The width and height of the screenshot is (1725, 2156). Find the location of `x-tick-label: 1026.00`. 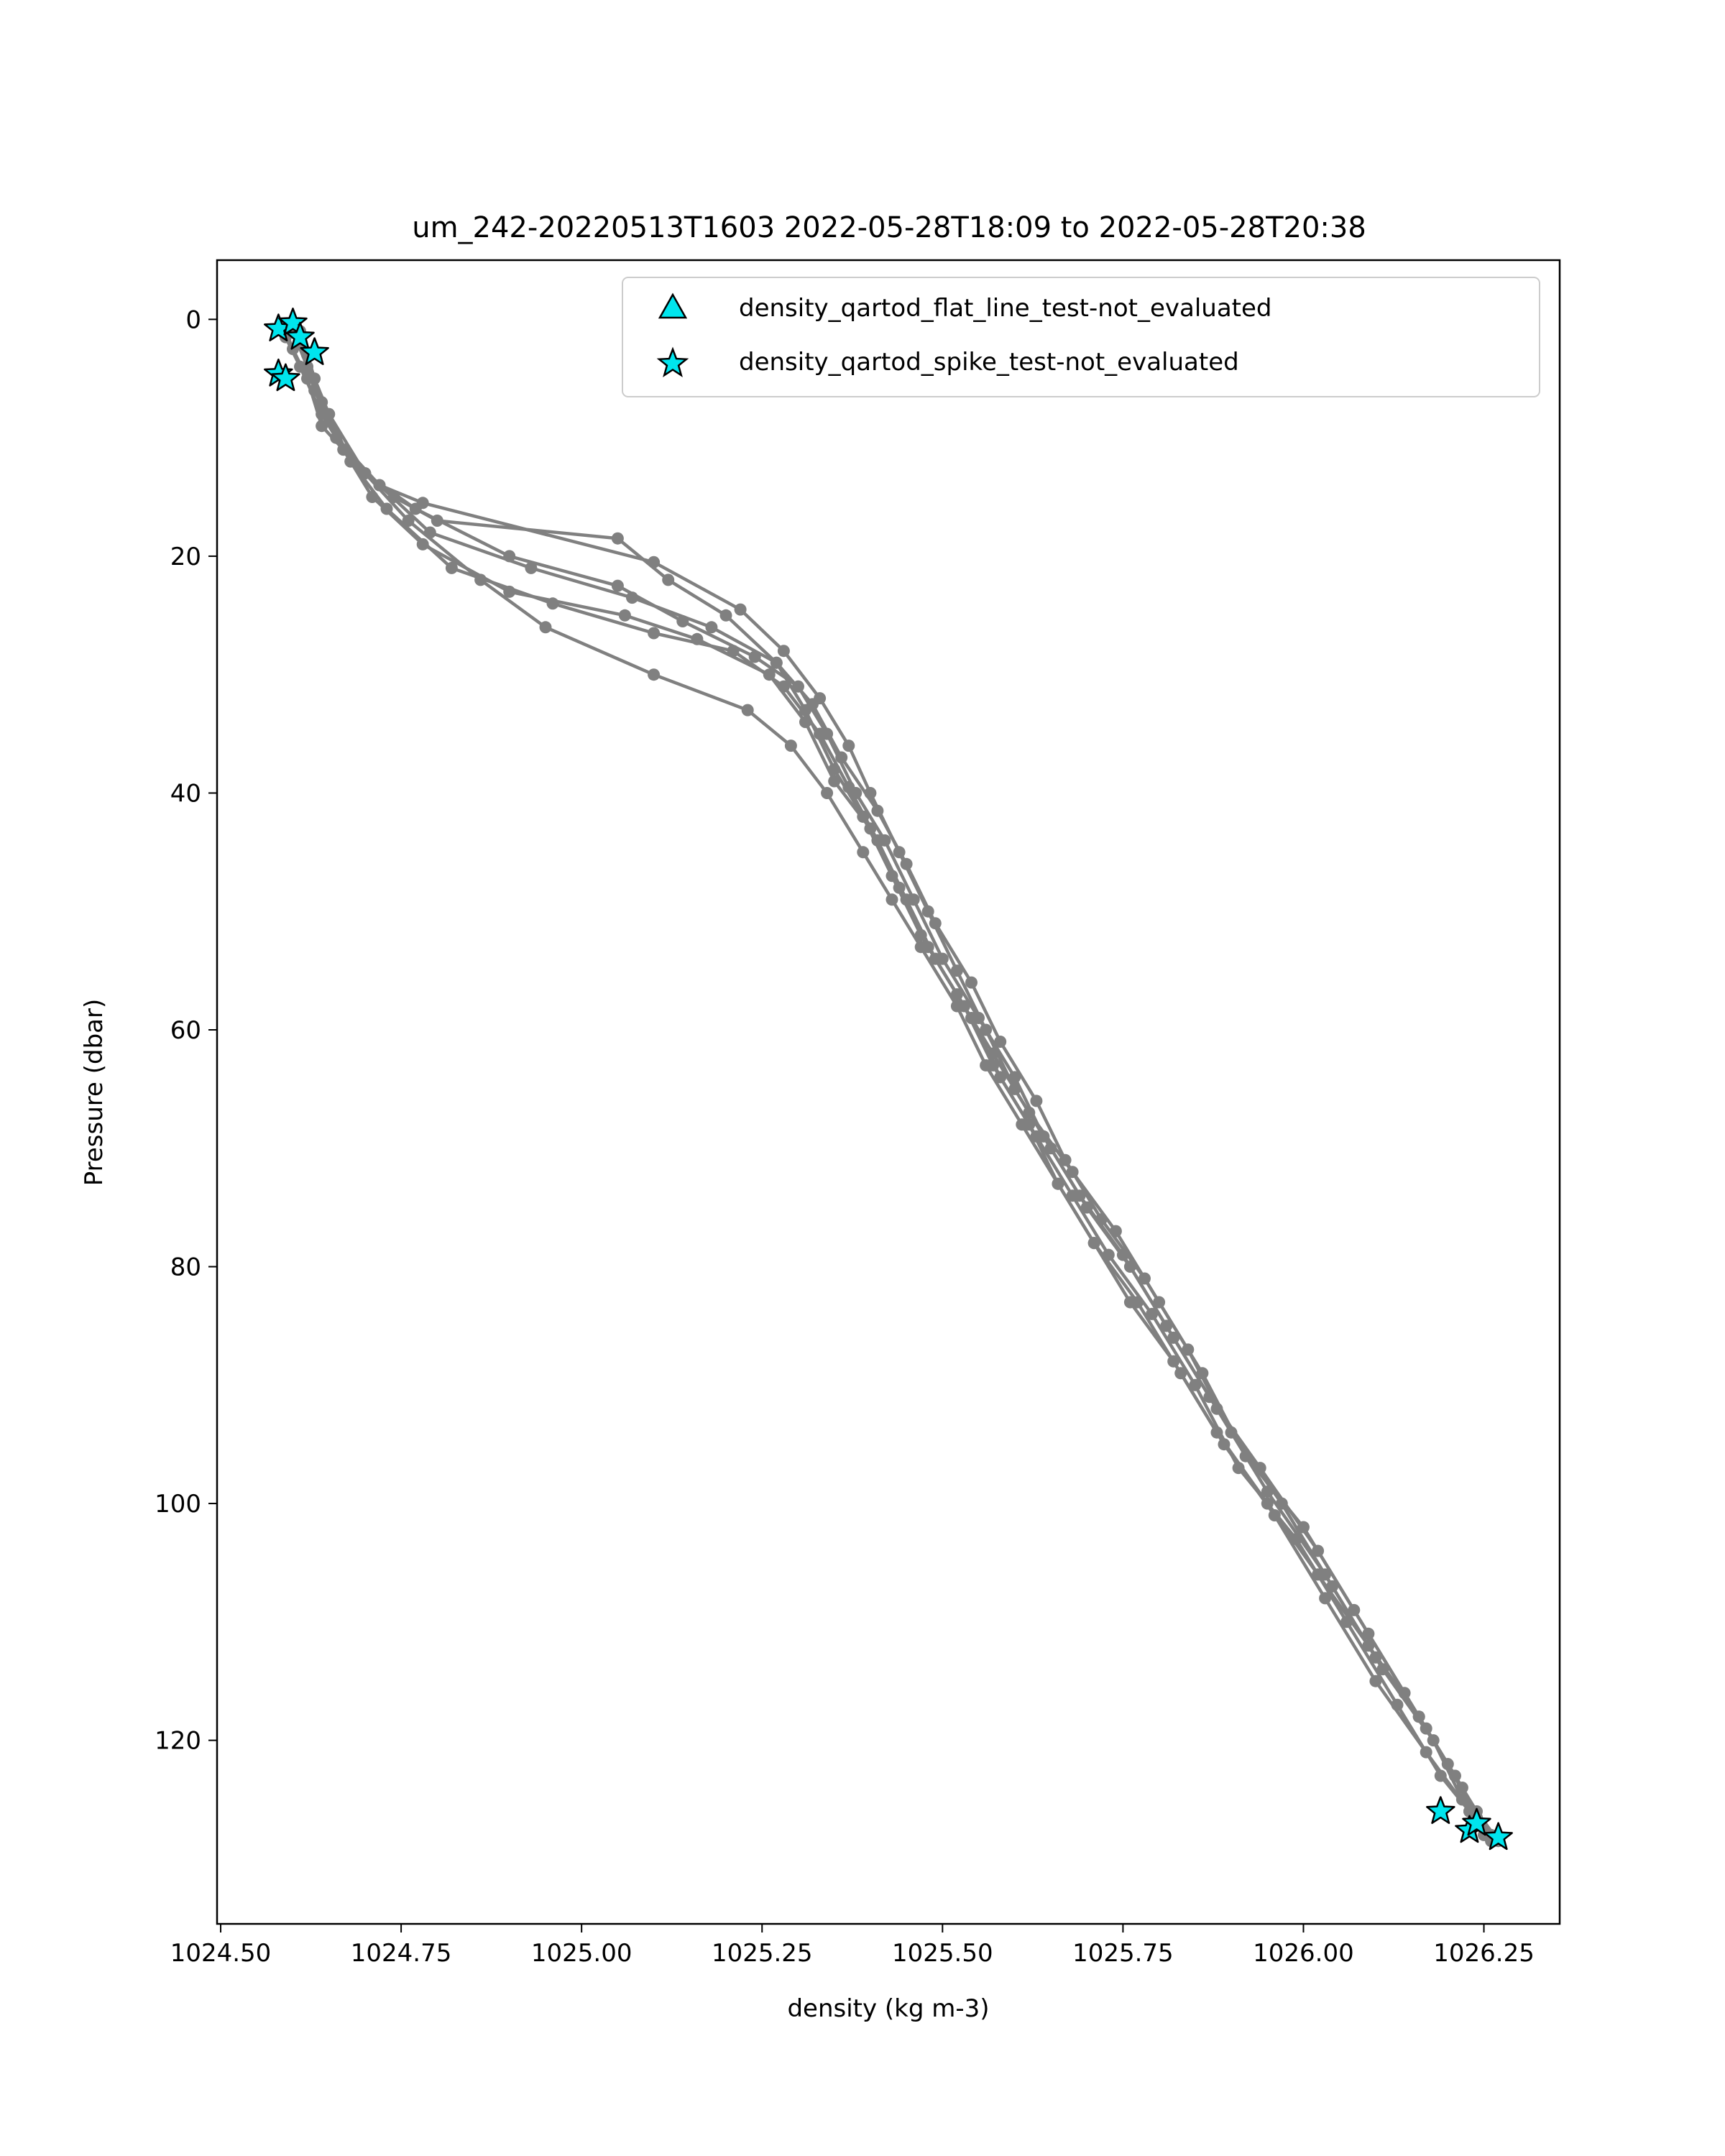

x-tick-label: 1026.00 is located at coordinates (1303, 1953).